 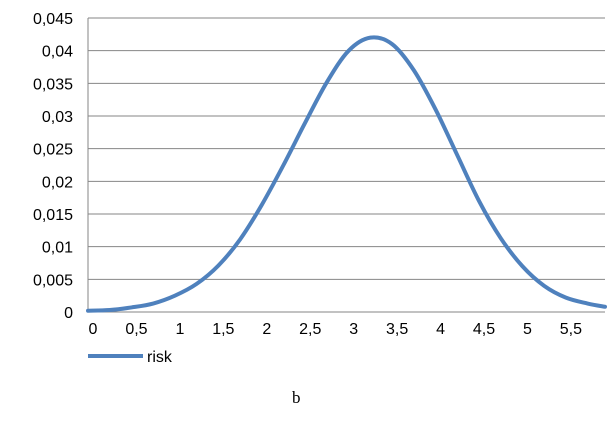 What do you see at coordinates (53, 150) in the screenshot?
I see `y-tick-label: 0,025` at bounding box center [53, 150].